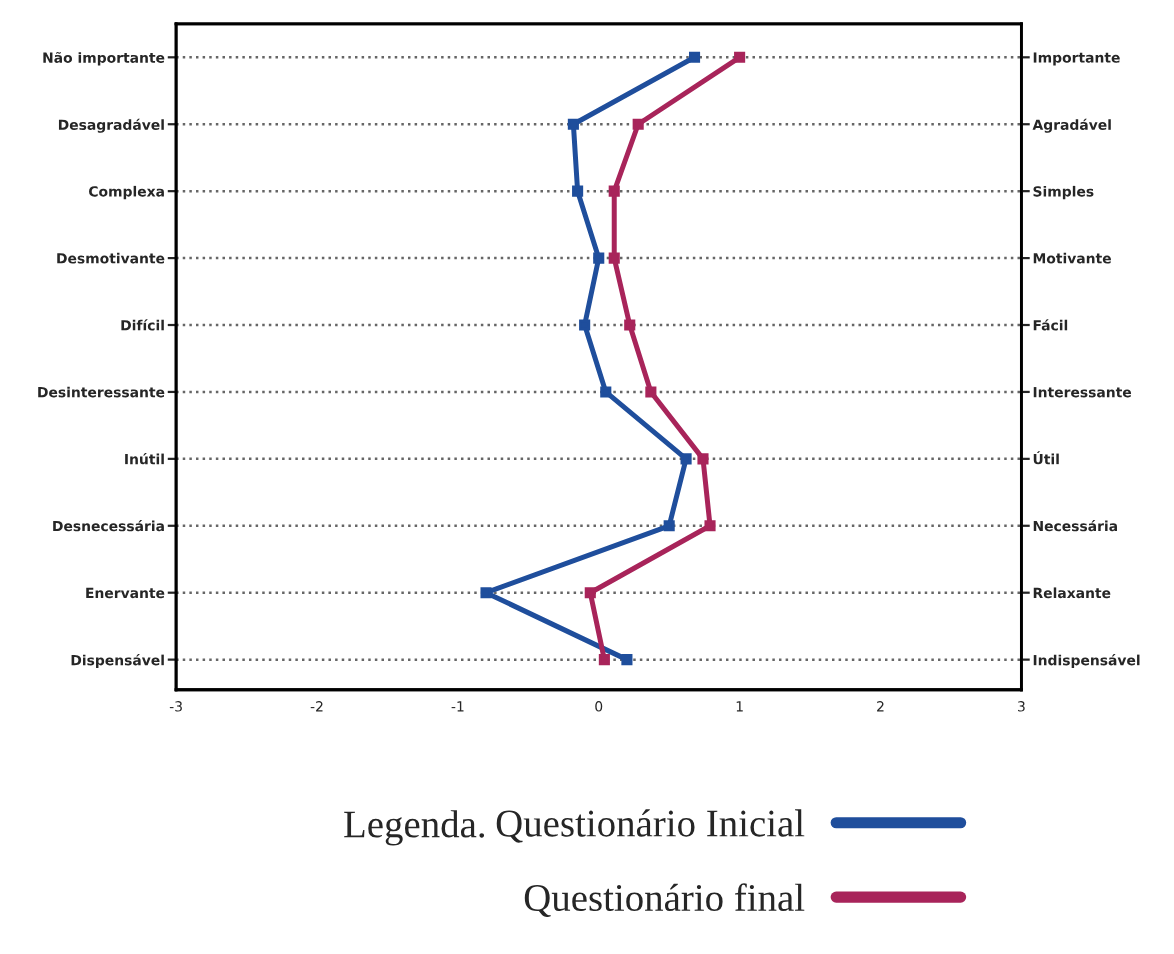 This screenshot has height=954, width=1174. What do you see at coordinates (664, 900) in the screenshot?
I see `legend-label: Questionário final` at bounding box center [664, 900].